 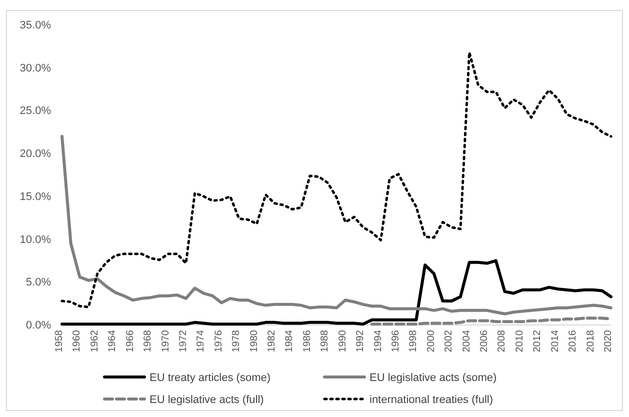 I want to click on x-tick-label: 1996, so click(x=396, y=341).